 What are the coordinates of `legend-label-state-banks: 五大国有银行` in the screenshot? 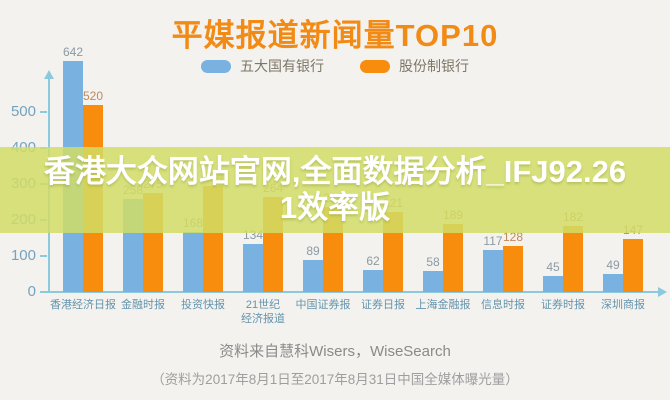 It's located at (282, 66).